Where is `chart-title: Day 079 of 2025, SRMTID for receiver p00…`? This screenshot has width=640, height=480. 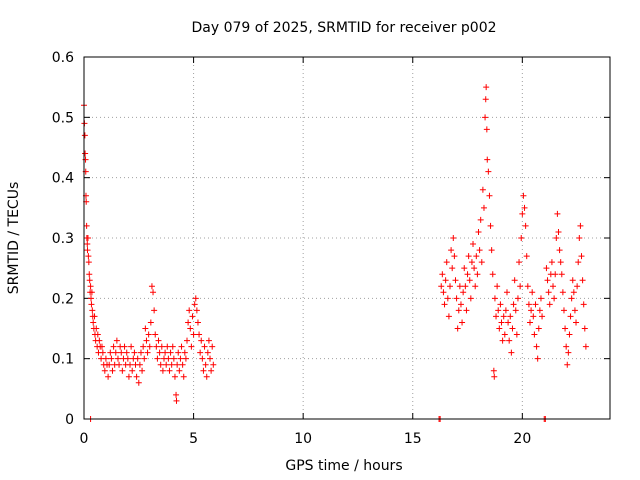
chart-title: Day 079 of 2025, SRMTID for receiver p00… is located at coordinates (343, 28).